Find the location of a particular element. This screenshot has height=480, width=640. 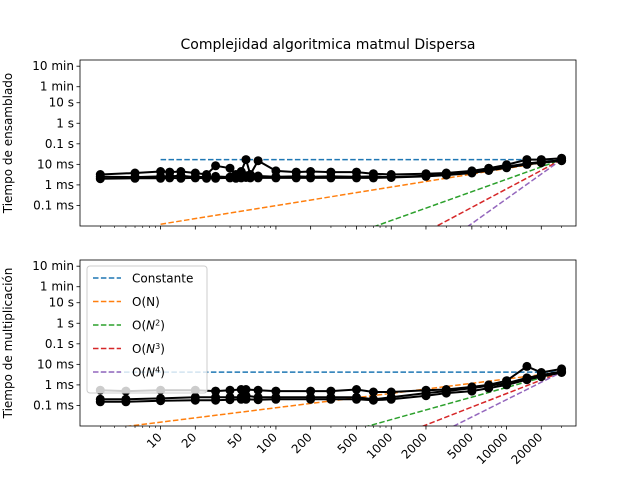

x-tick-label: 1000 is located at coordinates (379, 445).